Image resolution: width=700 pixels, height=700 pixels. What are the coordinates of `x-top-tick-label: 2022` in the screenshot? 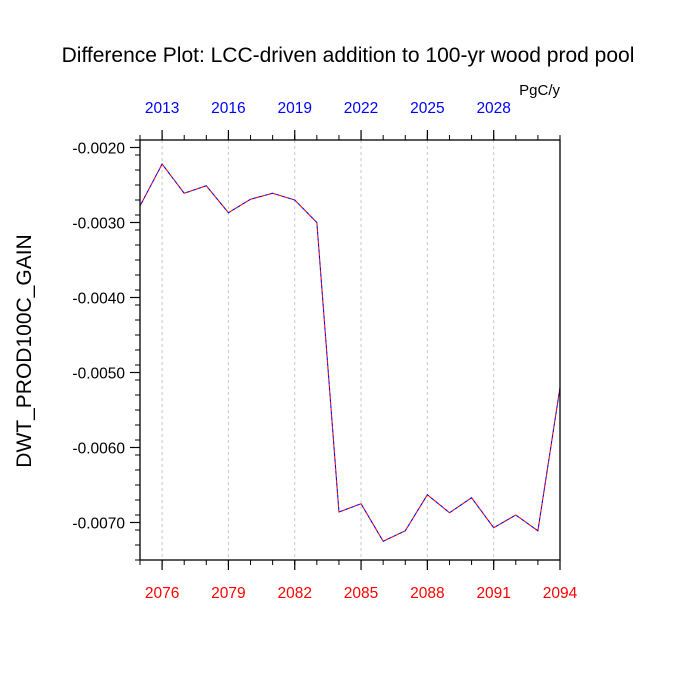 It's located at (361, 108).